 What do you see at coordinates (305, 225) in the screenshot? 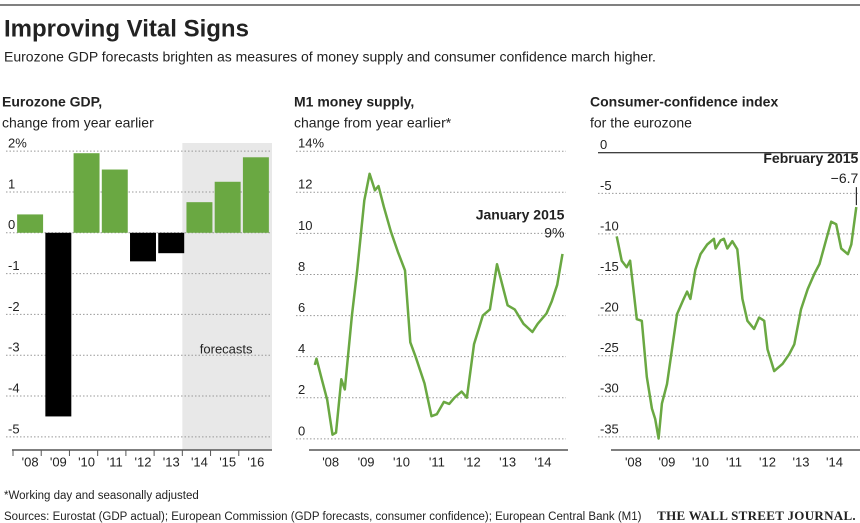
I see `y-tick-label: 10` at bounding box center [305, 225].